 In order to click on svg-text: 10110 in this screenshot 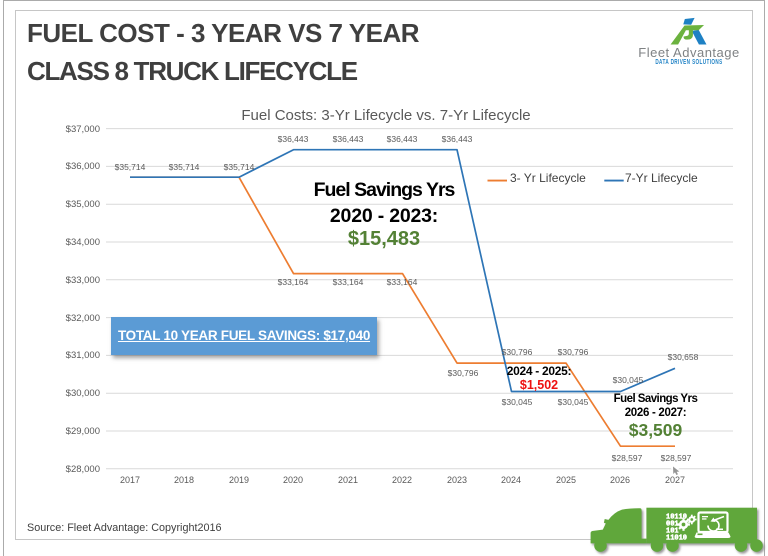, I will do `click(676, 518)`.